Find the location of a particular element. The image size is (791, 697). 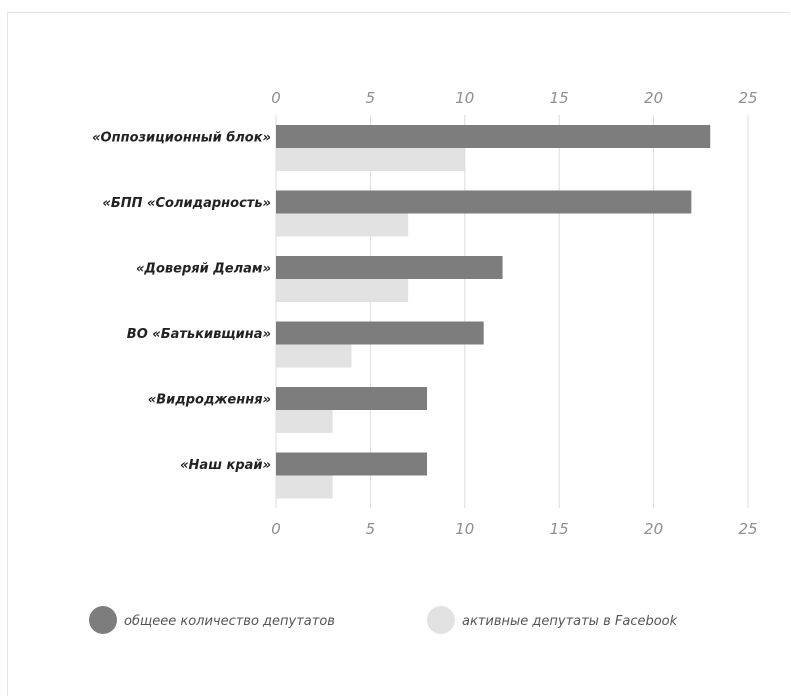

x-tick-label-top: 15 is located at coordinates (559, 98).